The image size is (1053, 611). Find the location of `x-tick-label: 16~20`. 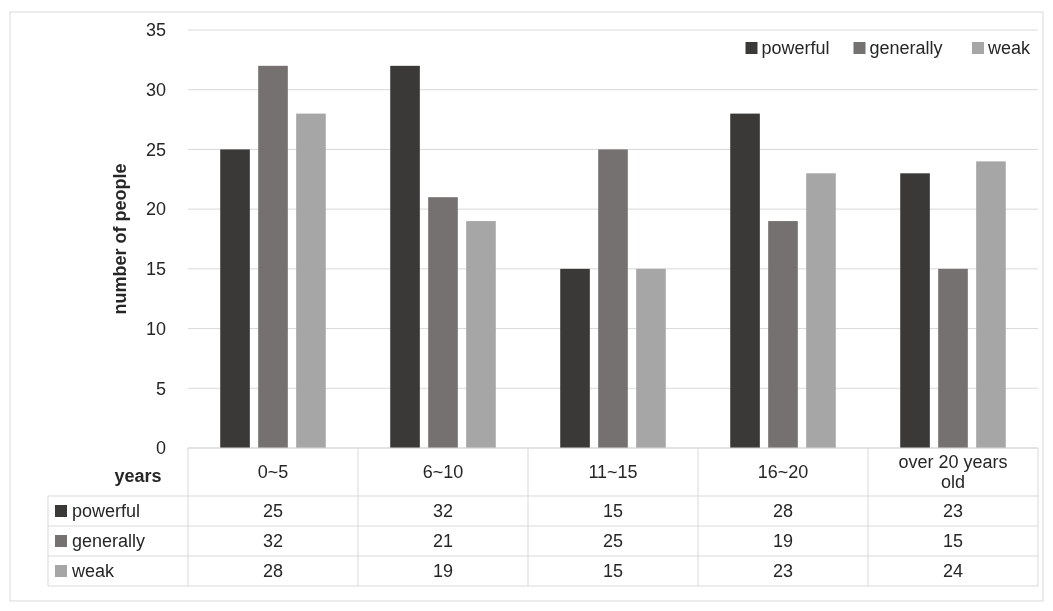

x-tick-label: 16~20 is located at coordinates (783, 472).